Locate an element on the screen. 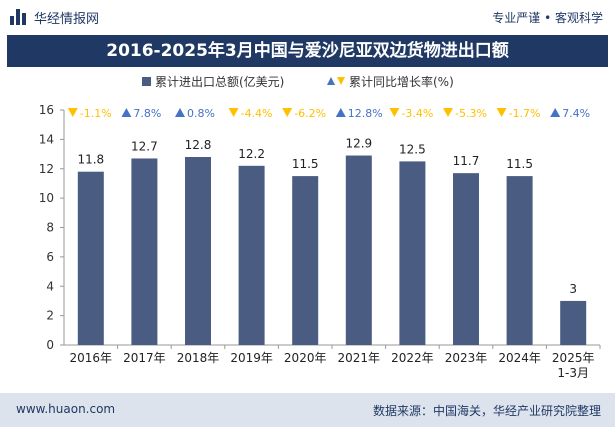  y-tick-label: 10 is located at coordinates (46, 198).